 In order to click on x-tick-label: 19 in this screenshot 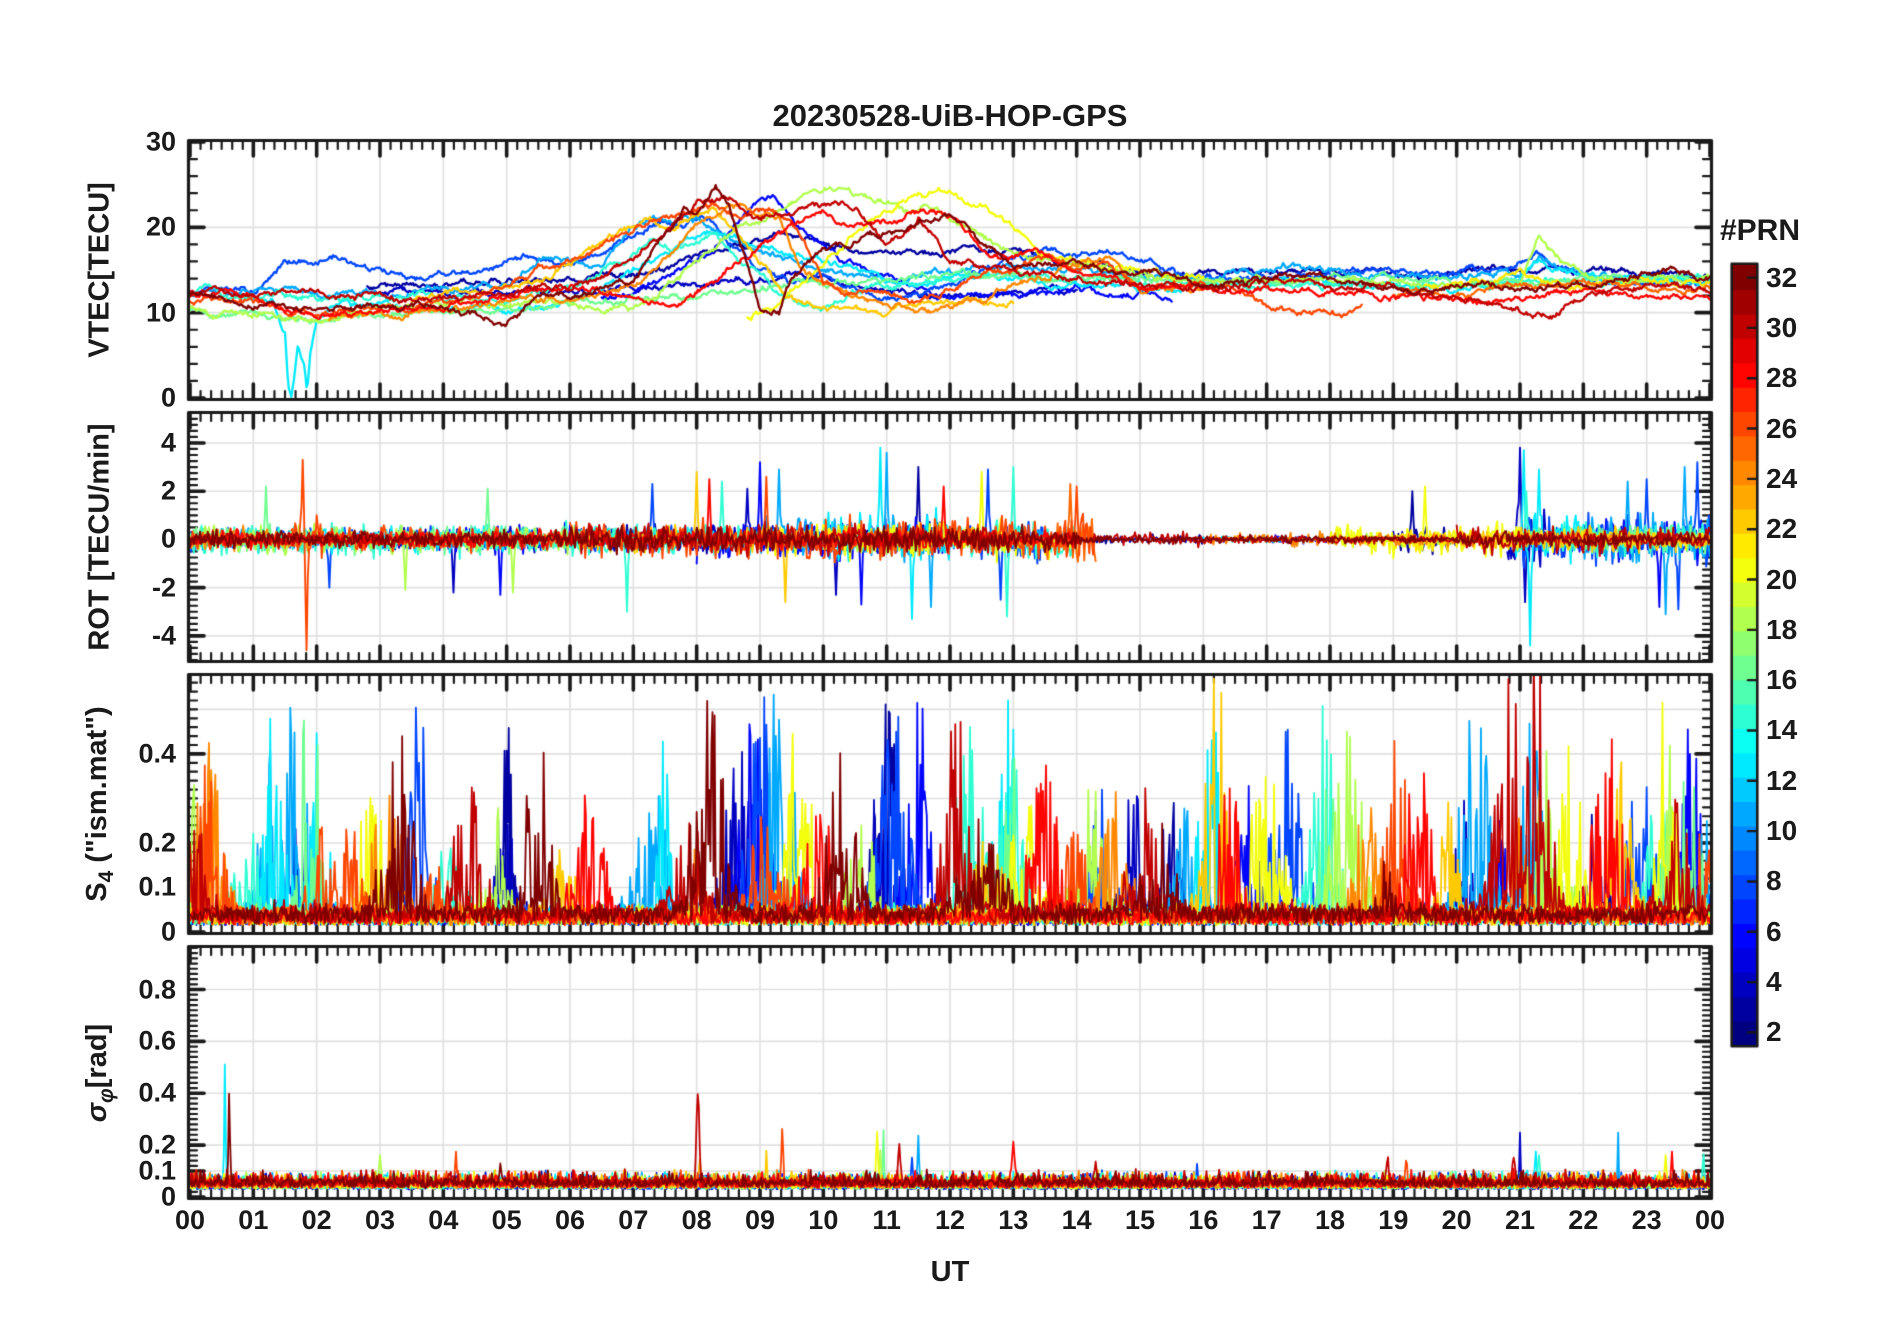, I will do `click(1393, 1220)`.